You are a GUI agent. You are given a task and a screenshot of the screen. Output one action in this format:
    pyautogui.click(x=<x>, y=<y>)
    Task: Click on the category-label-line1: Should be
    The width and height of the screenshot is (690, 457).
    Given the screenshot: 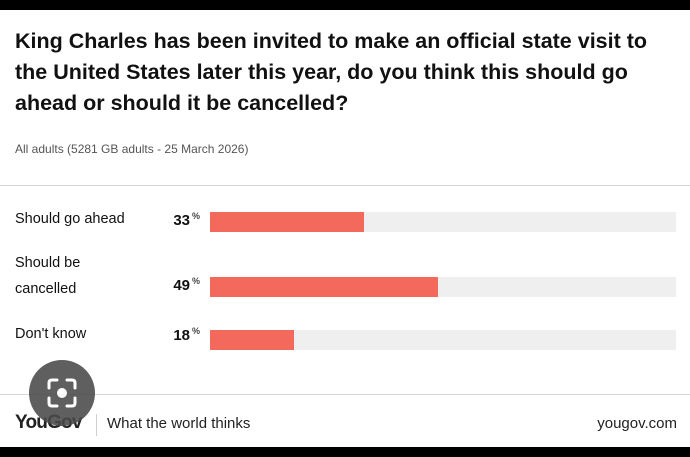 What is the action you would take?
    pyautogui.click(x=48, y=263)
    